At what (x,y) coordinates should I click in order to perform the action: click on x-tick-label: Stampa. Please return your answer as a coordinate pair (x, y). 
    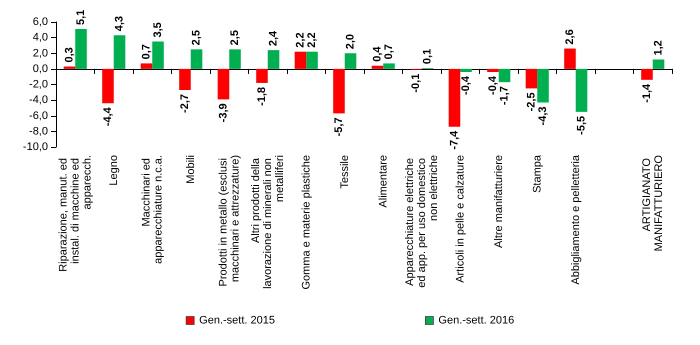
    Looking at the image, I should click on (537, 173).